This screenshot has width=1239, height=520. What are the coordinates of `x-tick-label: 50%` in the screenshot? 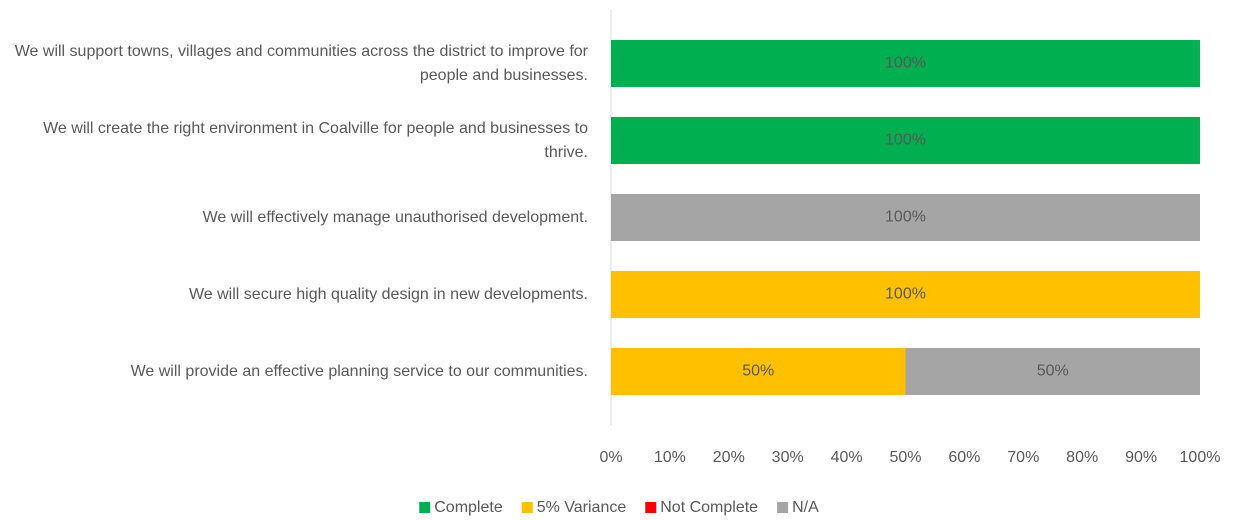 It's located at (905, 457).